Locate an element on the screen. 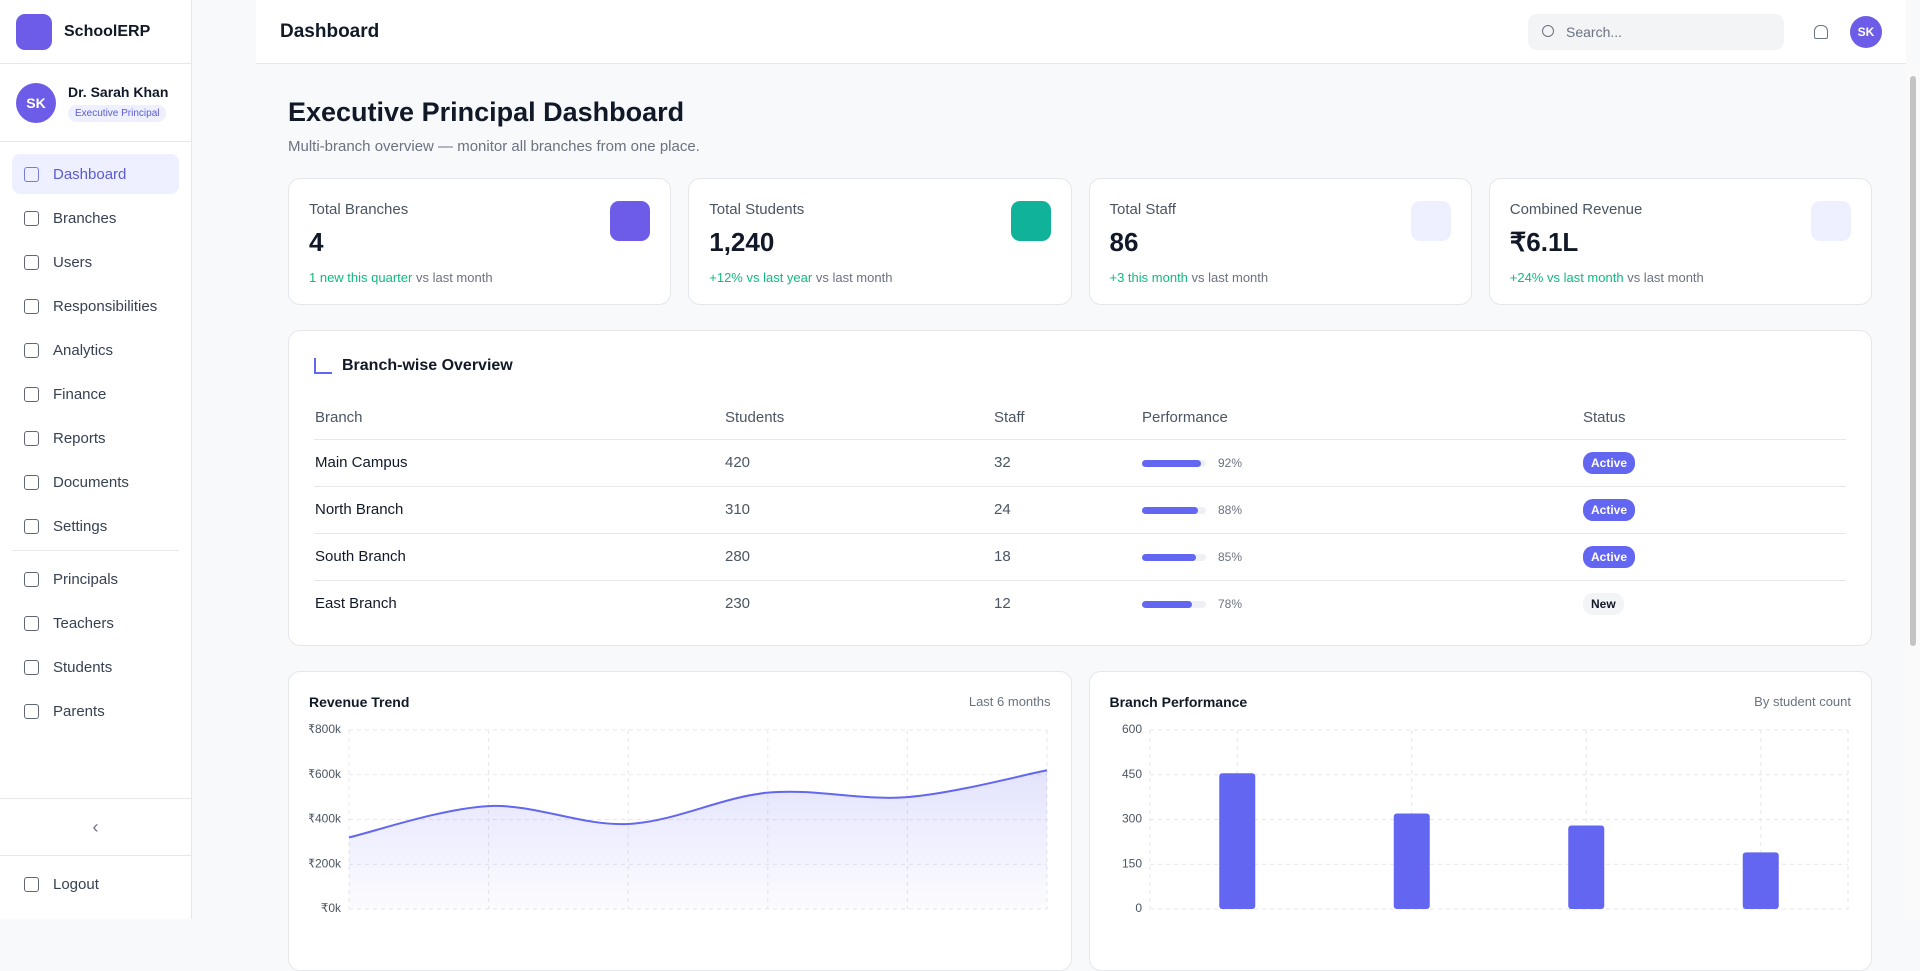  stat-change: +24% vs last month vs last month is located at coordinates (1680, 277).